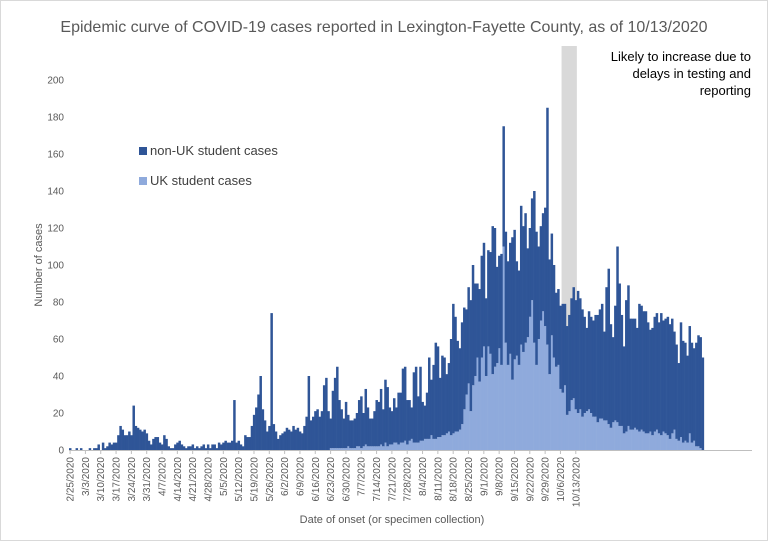 This screenshot has width=768, height=541. Describe the element at coordinates (59, 377) in the screenshot. I see `y-tick-label: 40` at that location.